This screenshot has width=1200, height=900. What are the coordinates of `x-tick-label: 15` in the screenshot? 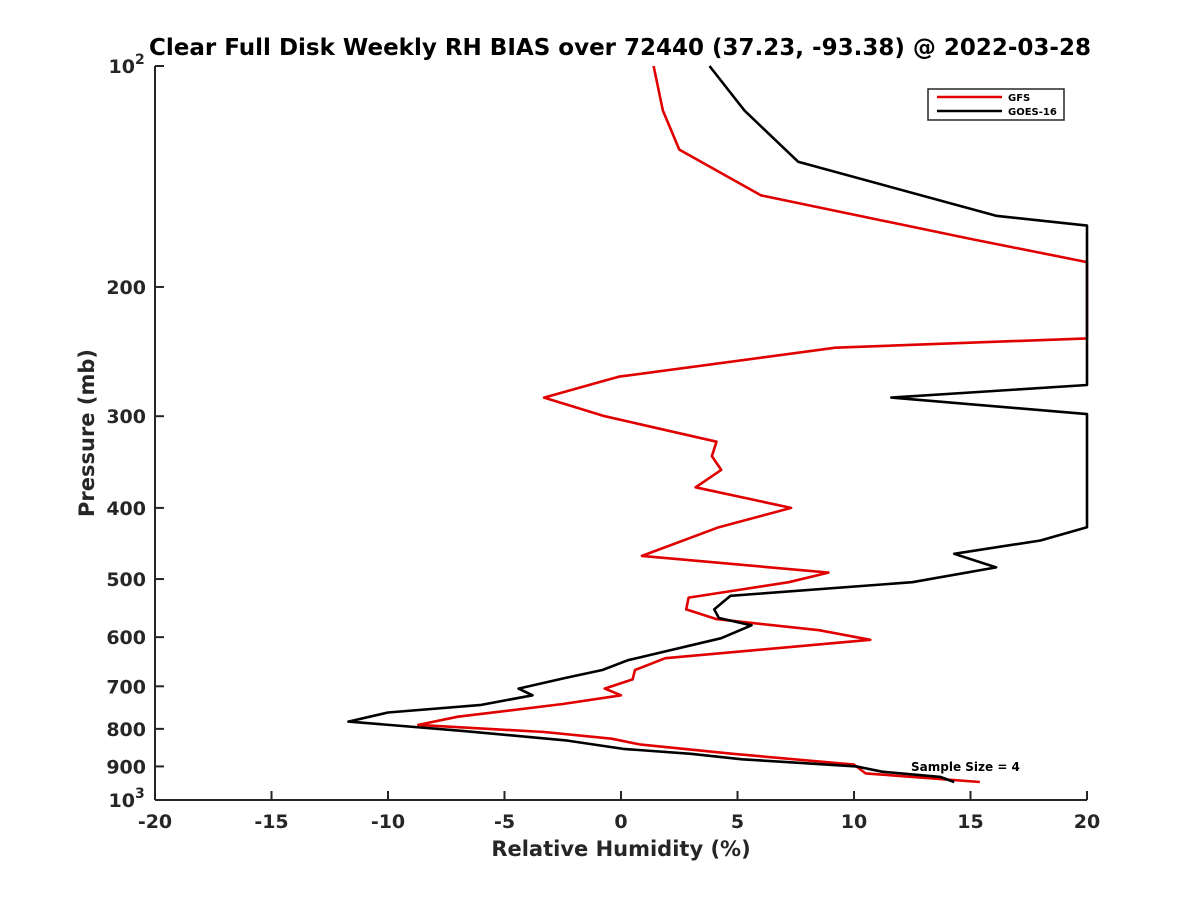 It's located at (970, 822).